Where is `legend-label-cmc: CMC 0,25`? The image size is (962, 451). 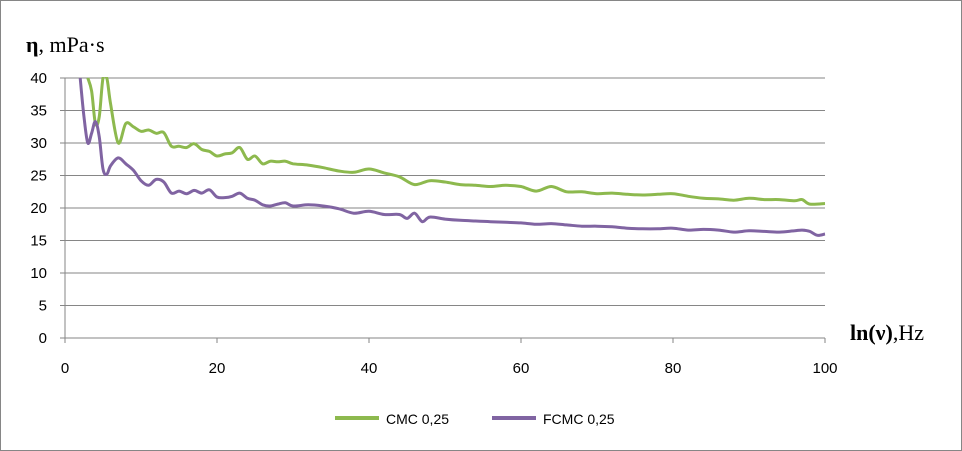 legend-label-cmc: CMC 0,25 is located at coordinates (417, 419).